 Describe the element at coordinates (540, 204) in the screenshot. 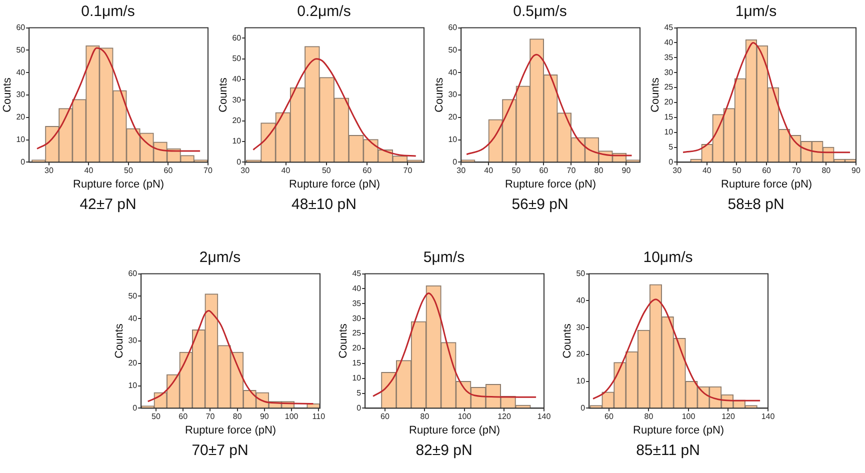

I see `text: 56±9 pN` at that location.